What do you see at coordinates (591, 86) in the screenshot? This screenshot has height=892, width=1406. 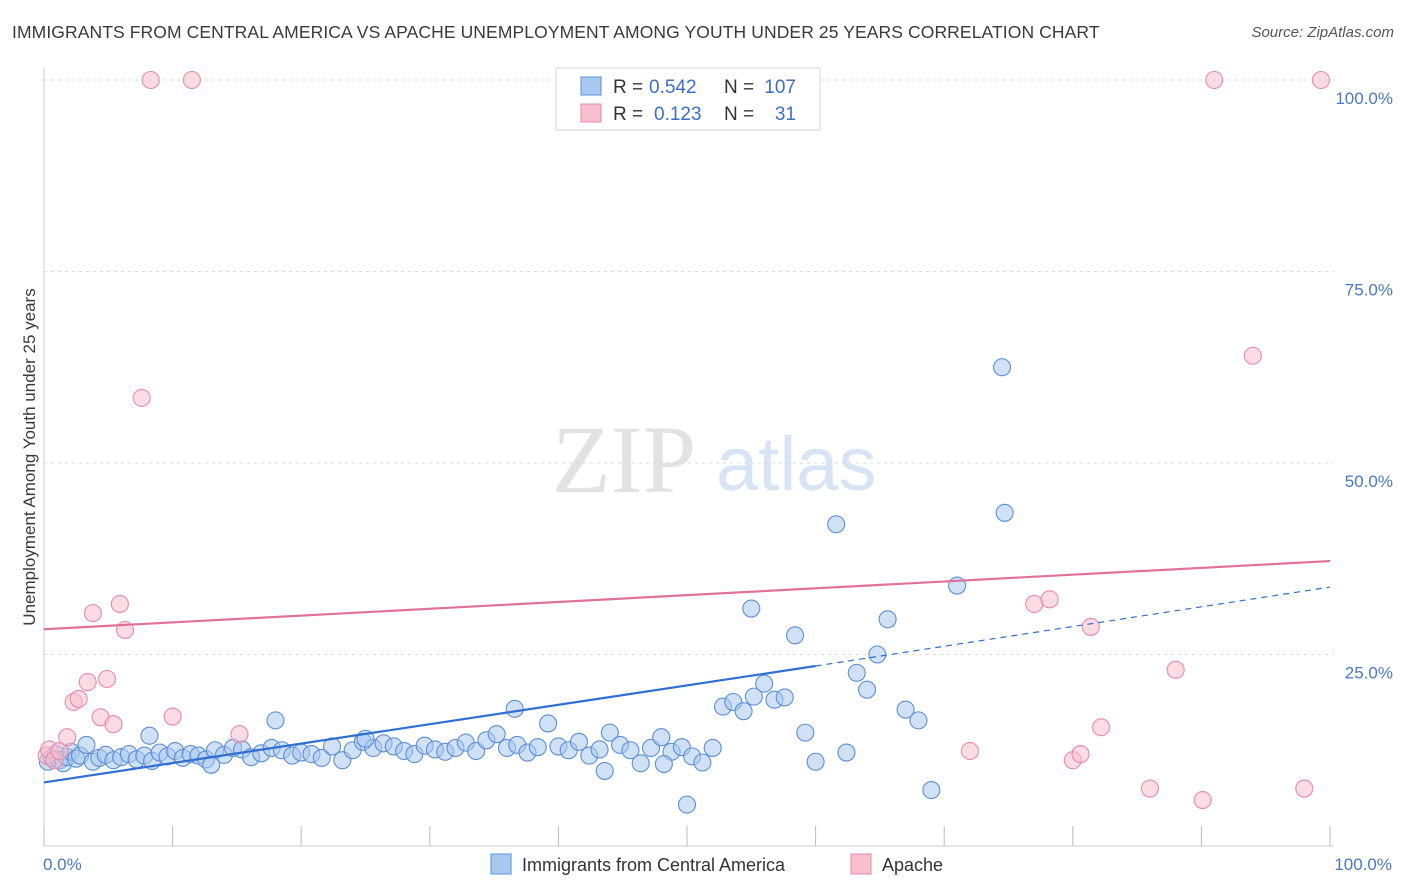 I see `stats-swatch-blue` at bounding box center [591, 86].